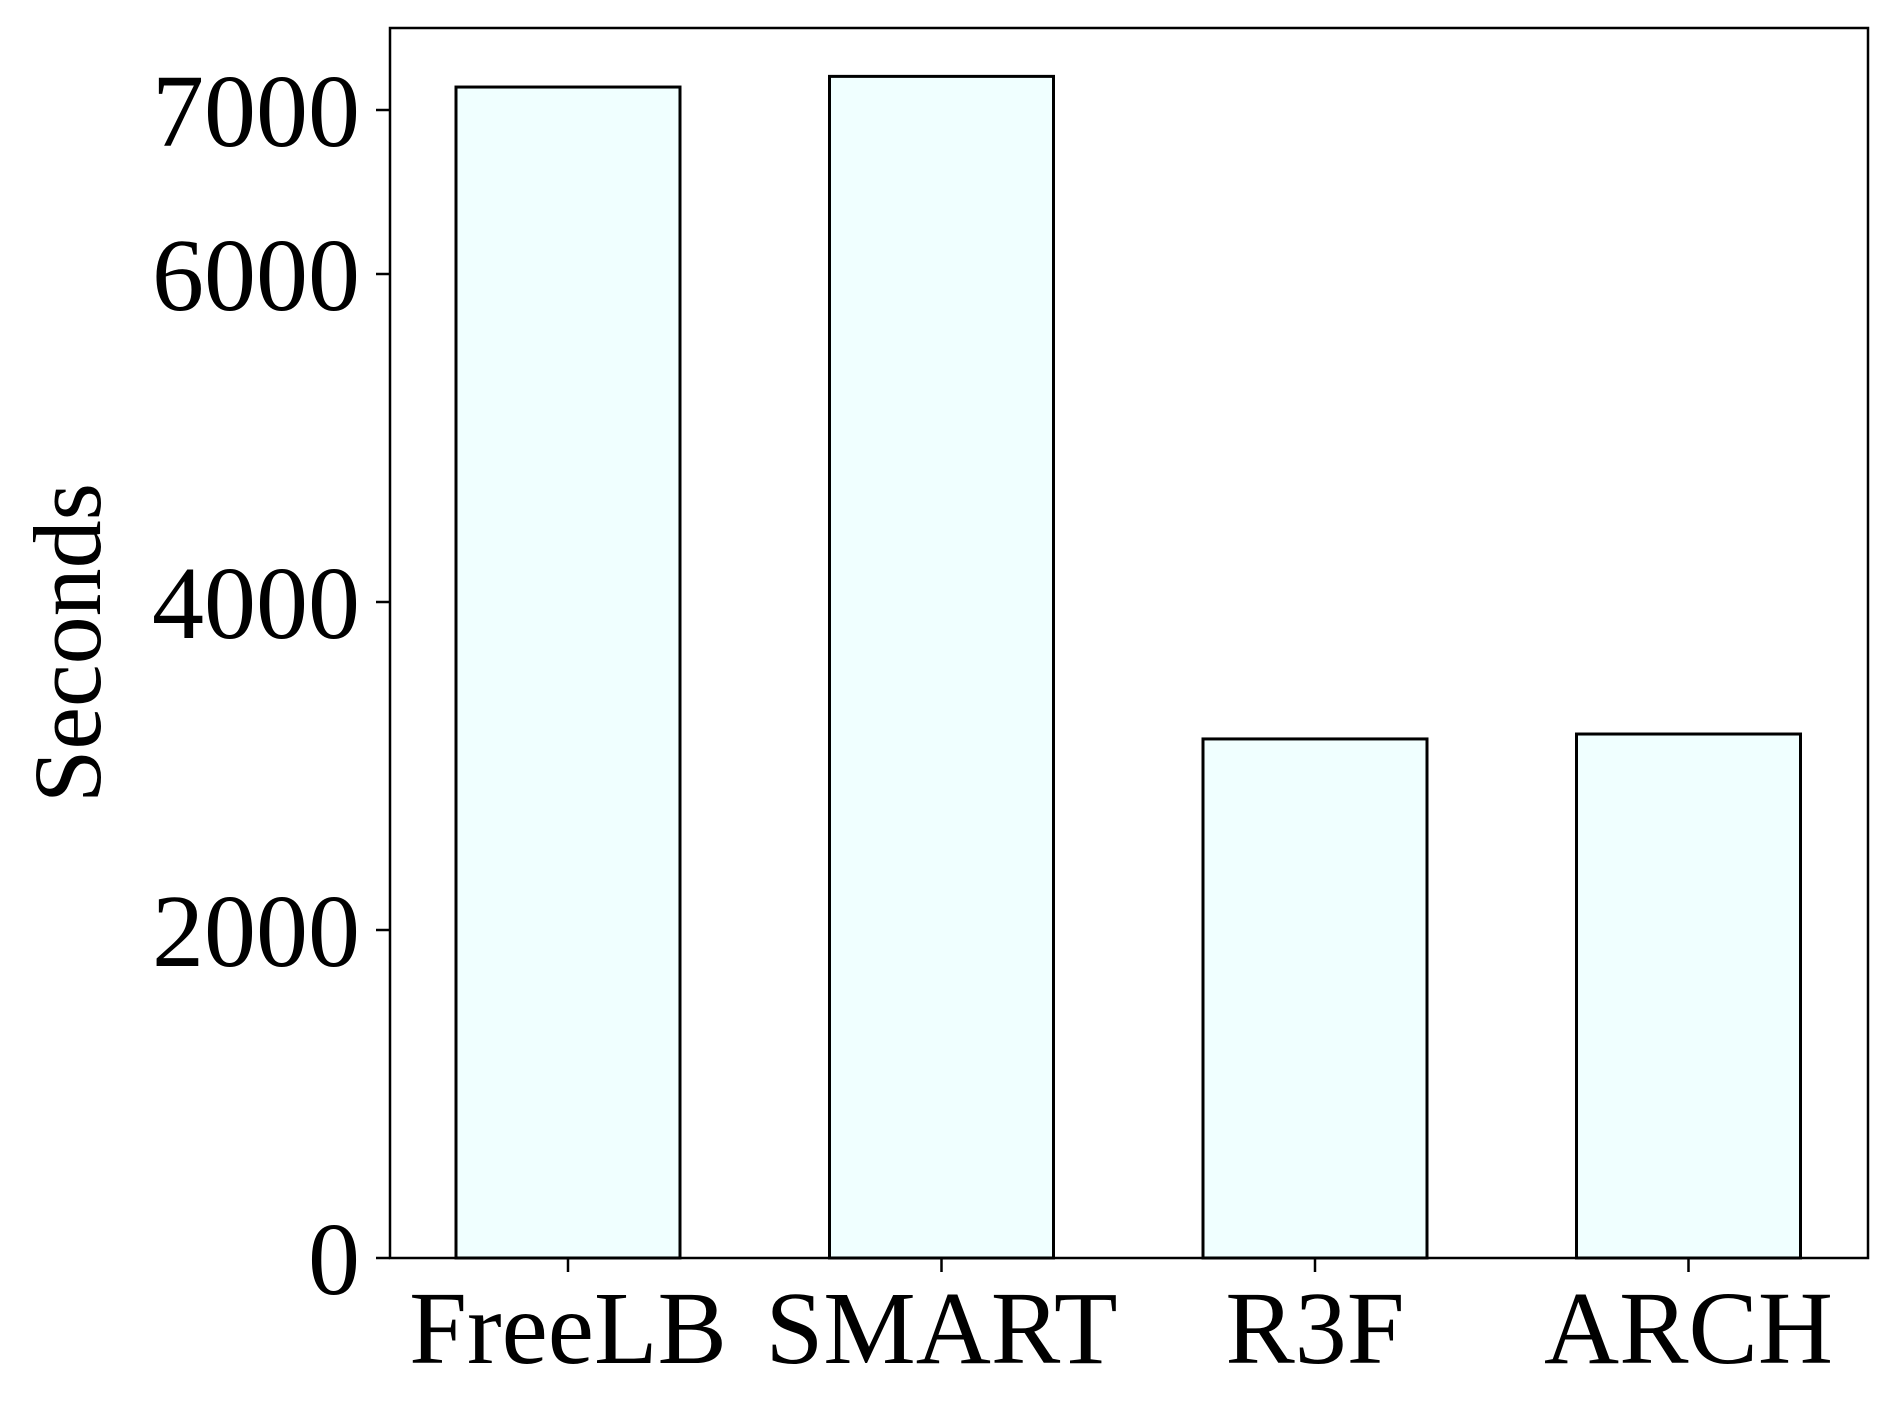  I want to click on y-axis: 0 2000 4000 6000 7000, so click(271, 685).